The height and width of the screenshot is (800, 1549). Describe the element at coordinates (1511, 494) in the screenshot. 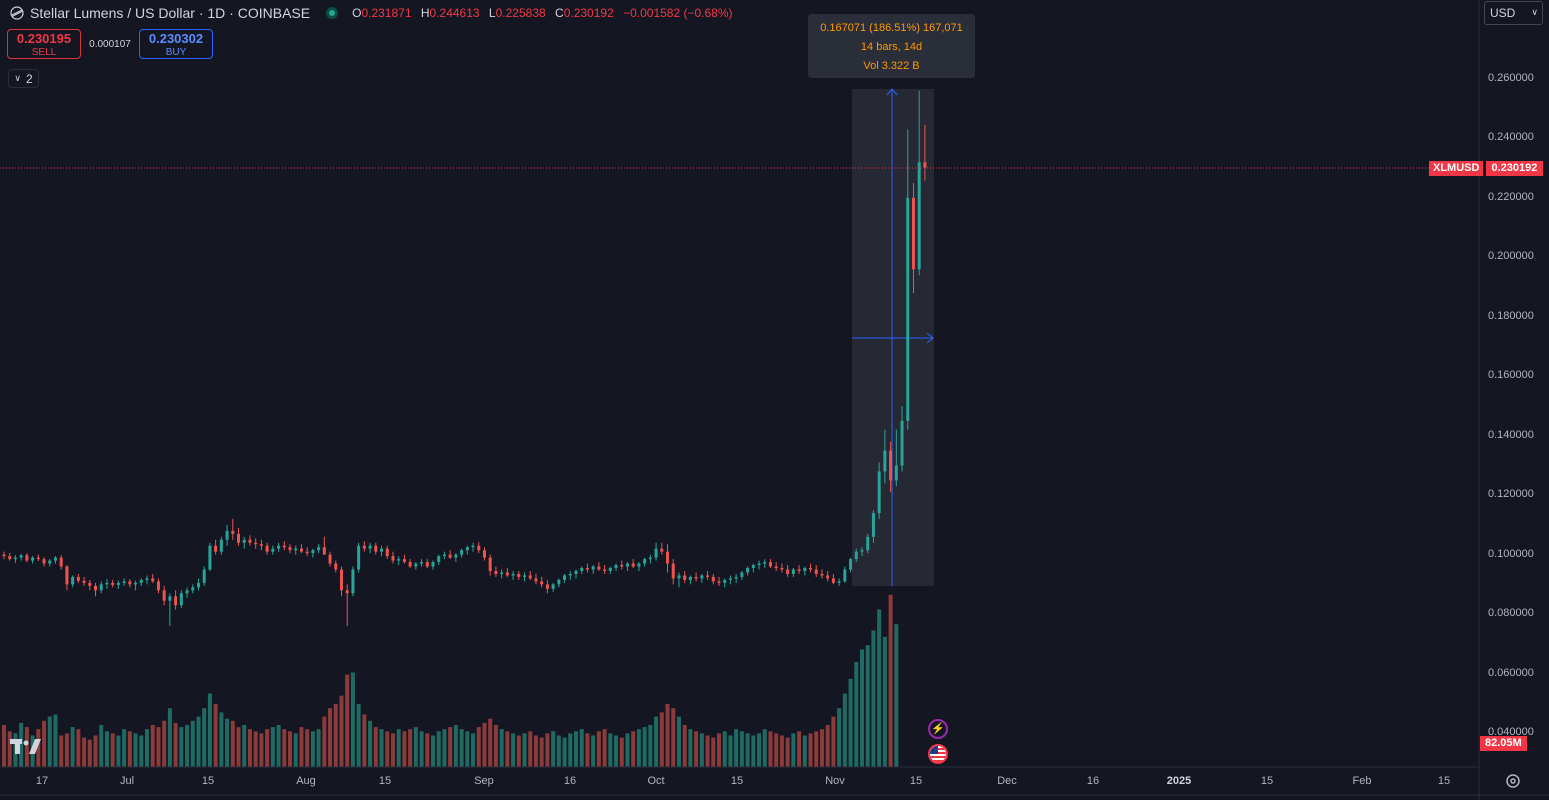

I see `price-tick-label: 0.120000` at that location.